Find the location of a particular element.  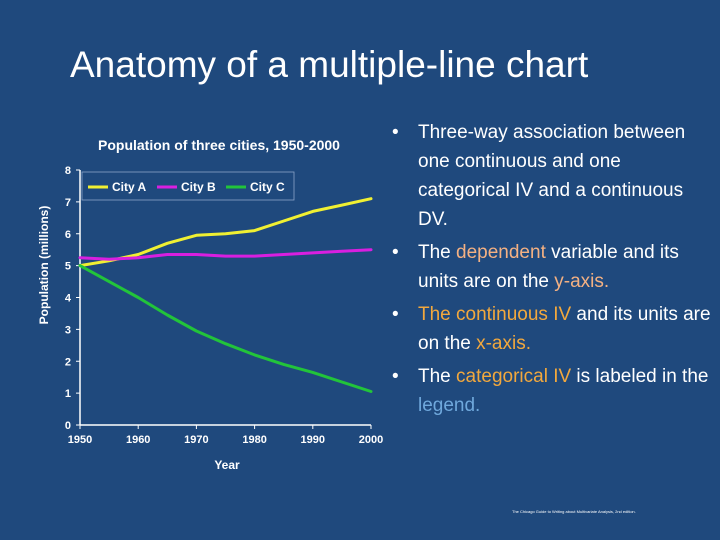

bullet-text: variable and its units are on the is located at coordinates (548, 267).